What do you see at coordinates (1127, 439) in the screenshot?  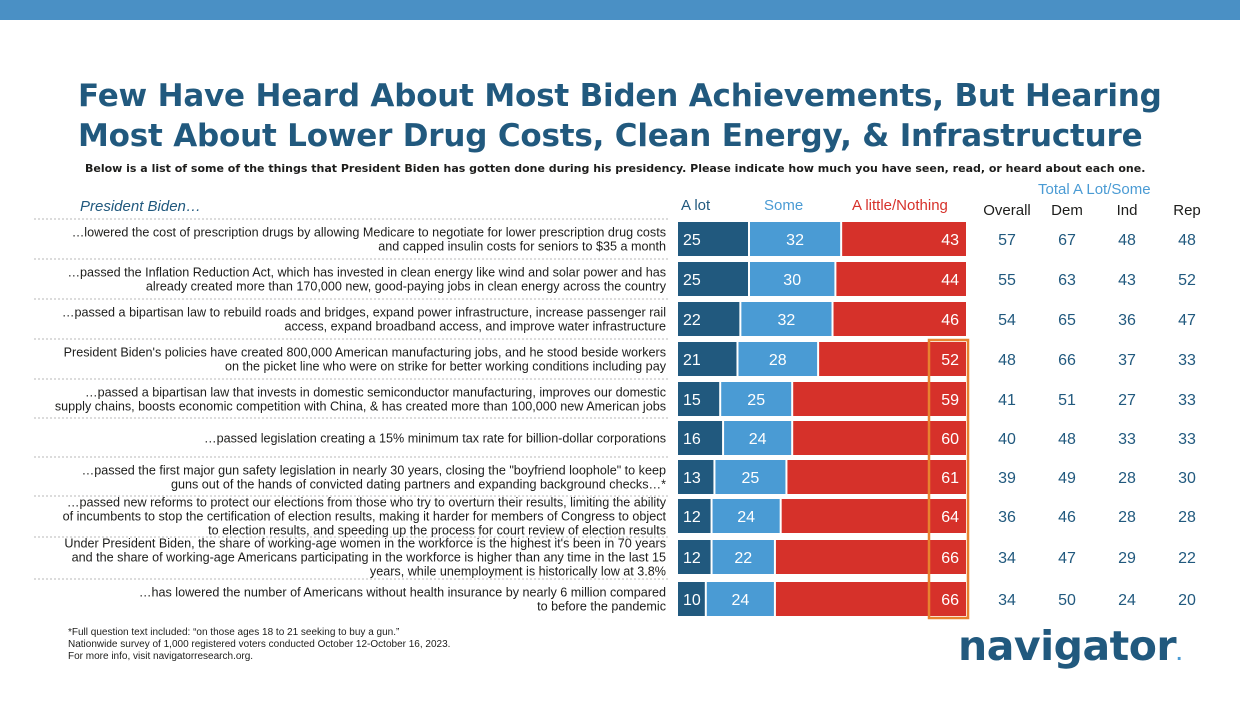 I see `total-value-ind: 33` at bounding box center [1127, 439].